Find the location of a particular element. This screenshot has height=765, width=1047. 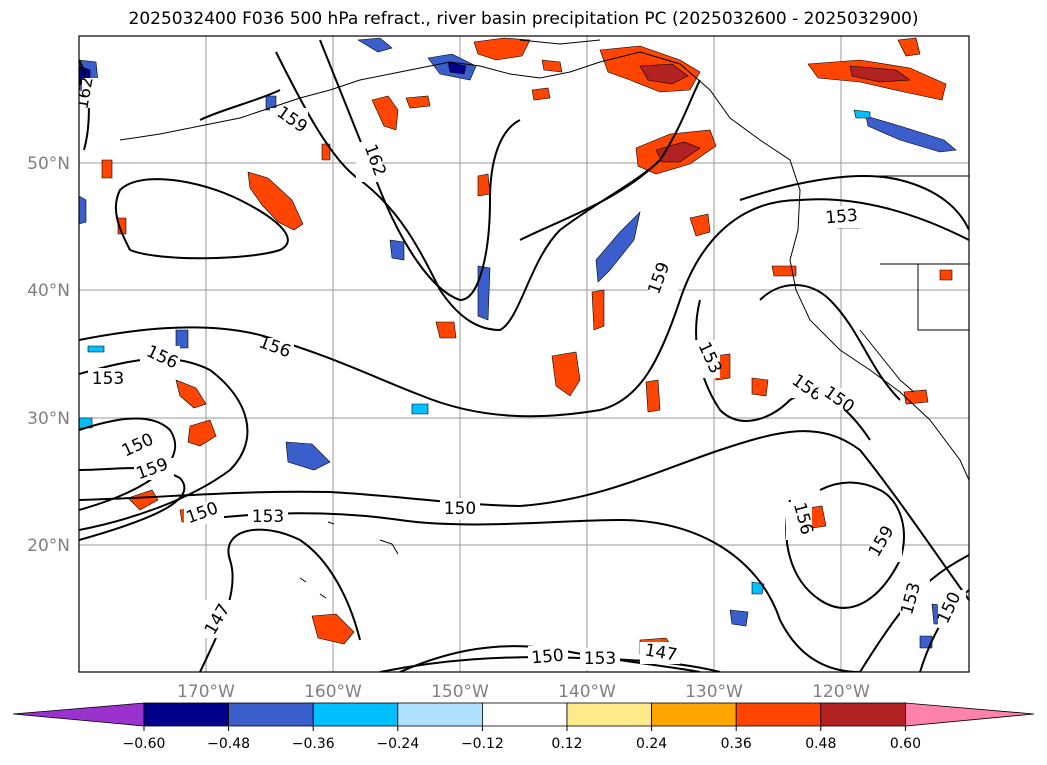

colorbar-label: 0.60 is located at coordinates (905, 744).